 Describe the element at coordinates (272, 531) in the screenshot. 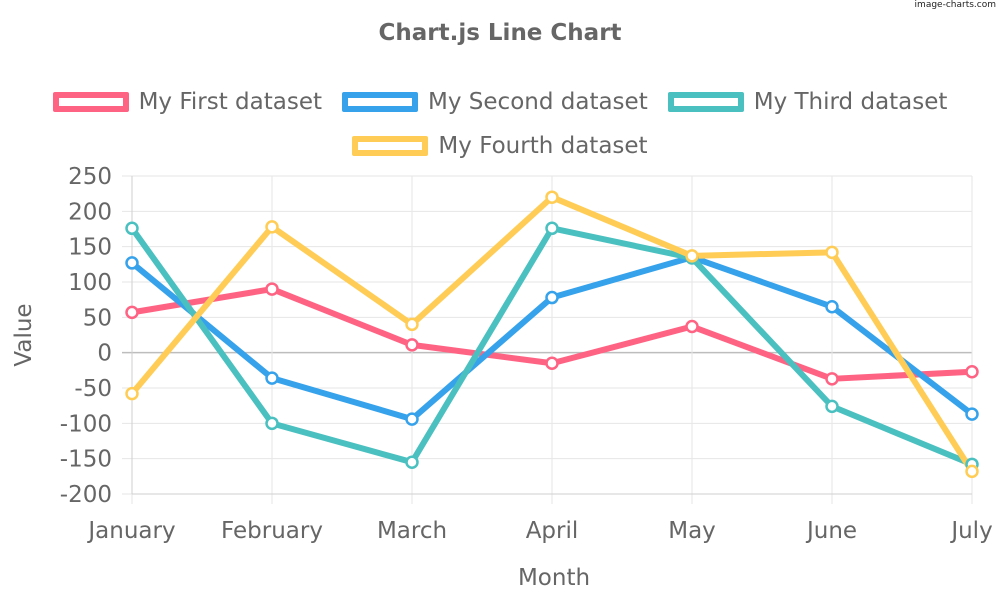

I see `x-tick-label: February` at that location.